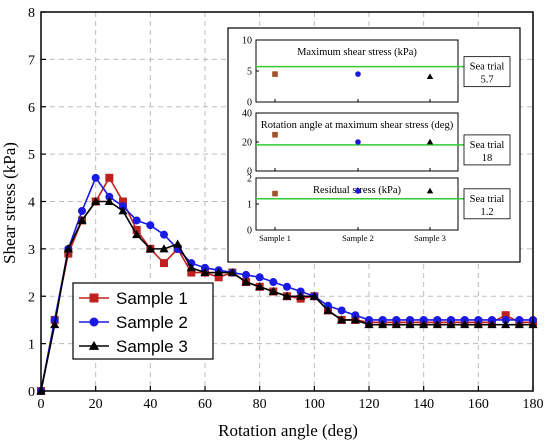 This screenshot has width=550, height=445. I want to click on legend-item: Sample 3, so click(133, 346).